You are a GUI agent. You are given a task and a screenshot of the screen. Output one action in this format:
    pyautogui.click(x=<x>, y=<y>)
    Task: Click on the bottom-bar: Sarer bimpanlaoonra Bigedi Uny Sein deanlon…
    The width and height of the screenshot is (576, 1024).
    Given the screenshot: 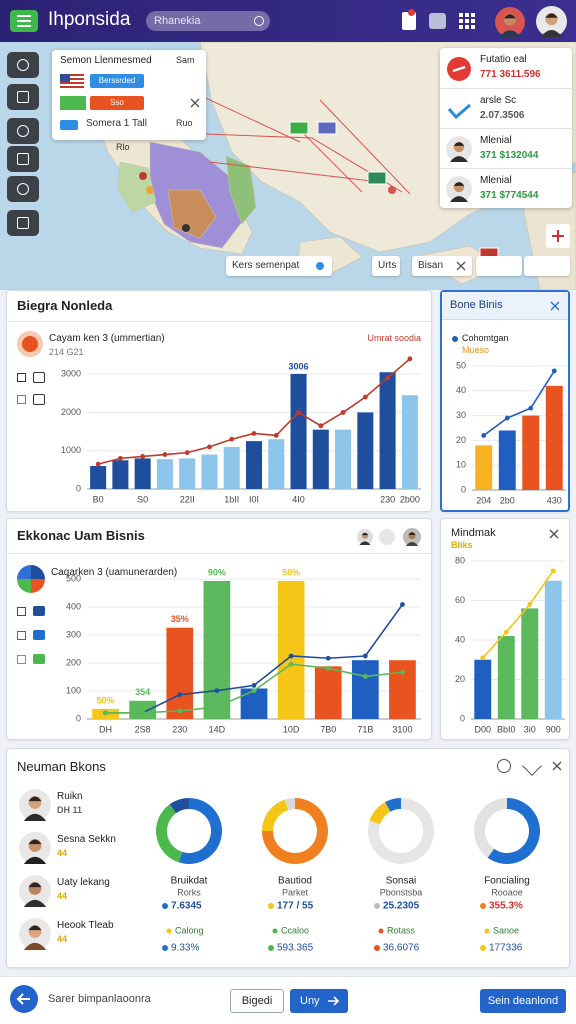 What is the action you would take?
    pyautogui.click(x=288, y=1000)
    